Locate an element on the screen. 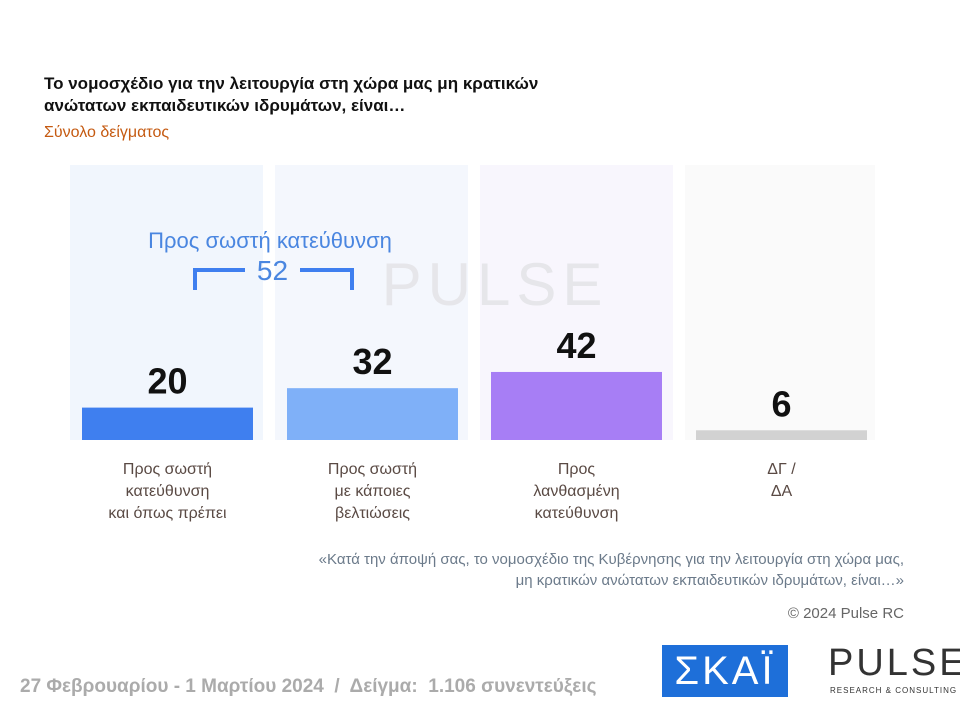  pulse-logo: PULSE is located at coordinates (894, 663).